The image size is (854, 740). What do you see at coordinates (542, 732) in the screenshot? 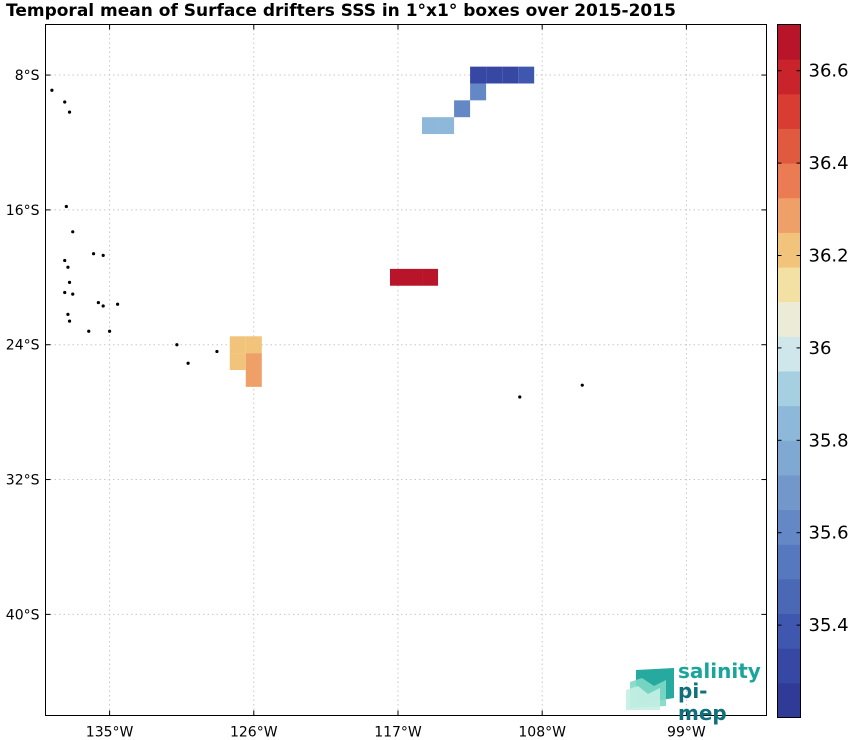
I see `lon-tick-label: 108°W` at bounding box center [542, 732].